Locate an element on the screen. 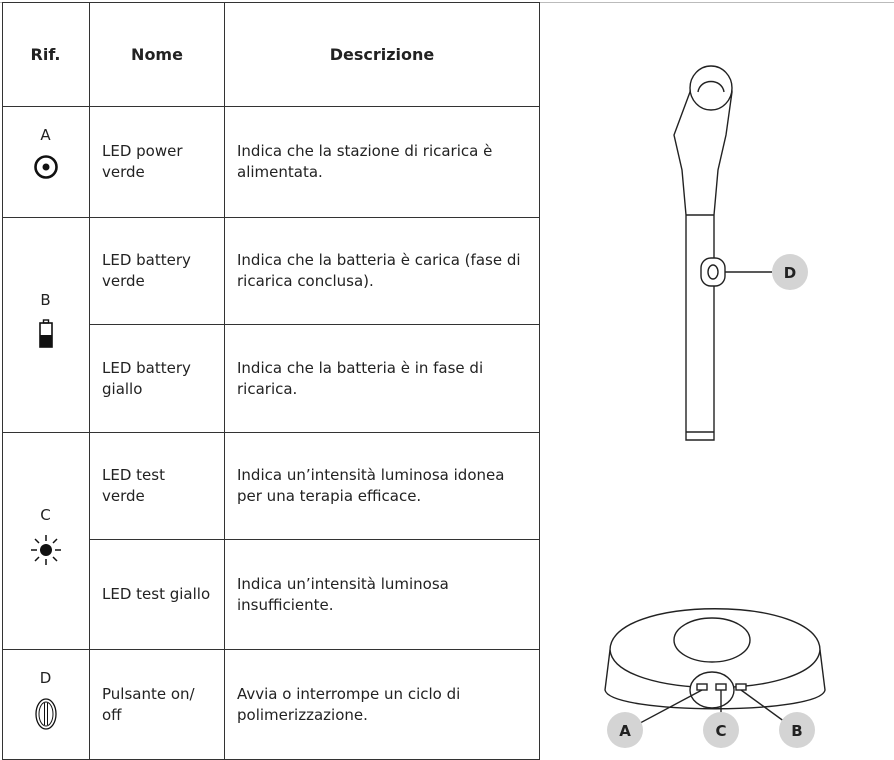  name-cell: LED power verde is located at coordinates (157, 162).